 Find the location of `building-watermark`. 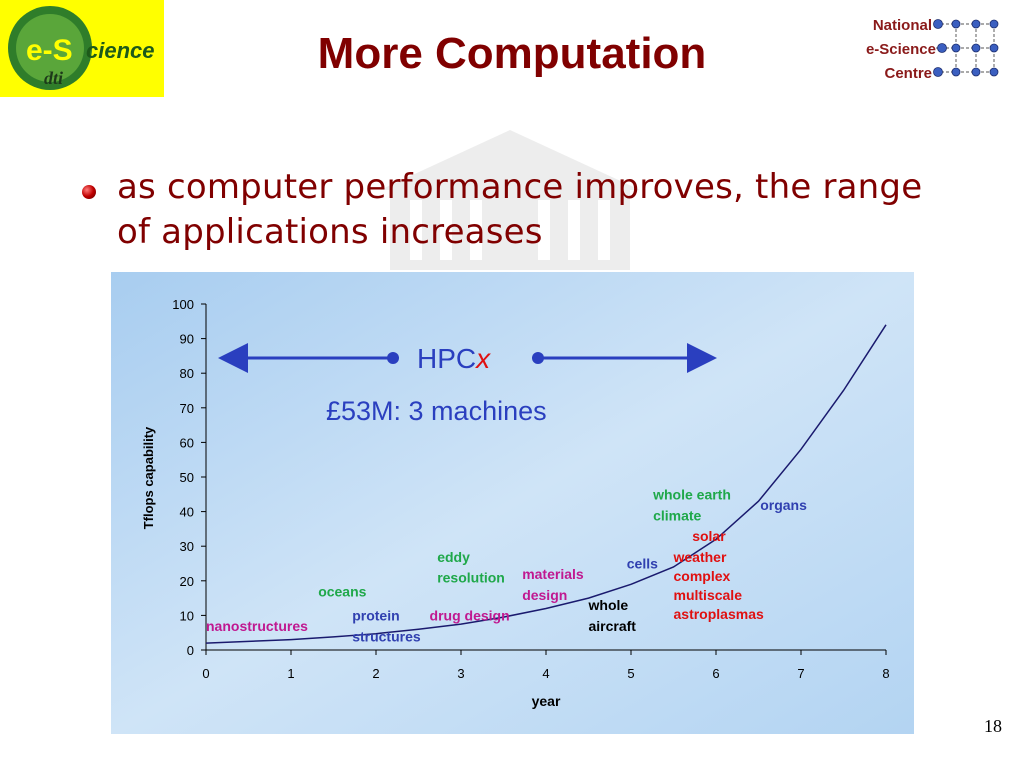

building-watermark is located at coordinates (510, 202).